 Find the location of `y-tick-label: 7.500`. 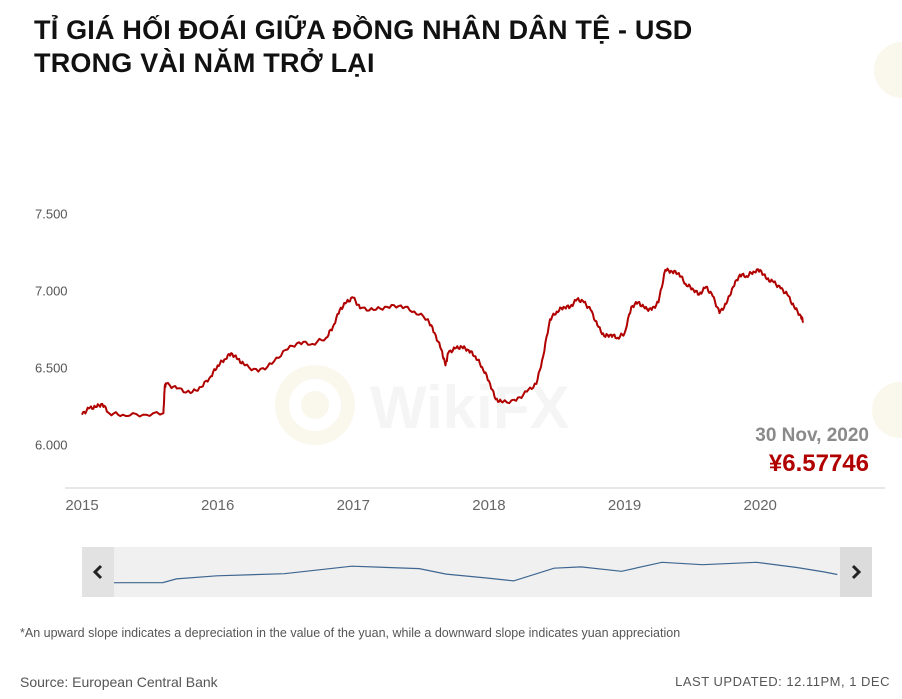

y-tick-label: 7.500 is located at coordinates (51, 214).